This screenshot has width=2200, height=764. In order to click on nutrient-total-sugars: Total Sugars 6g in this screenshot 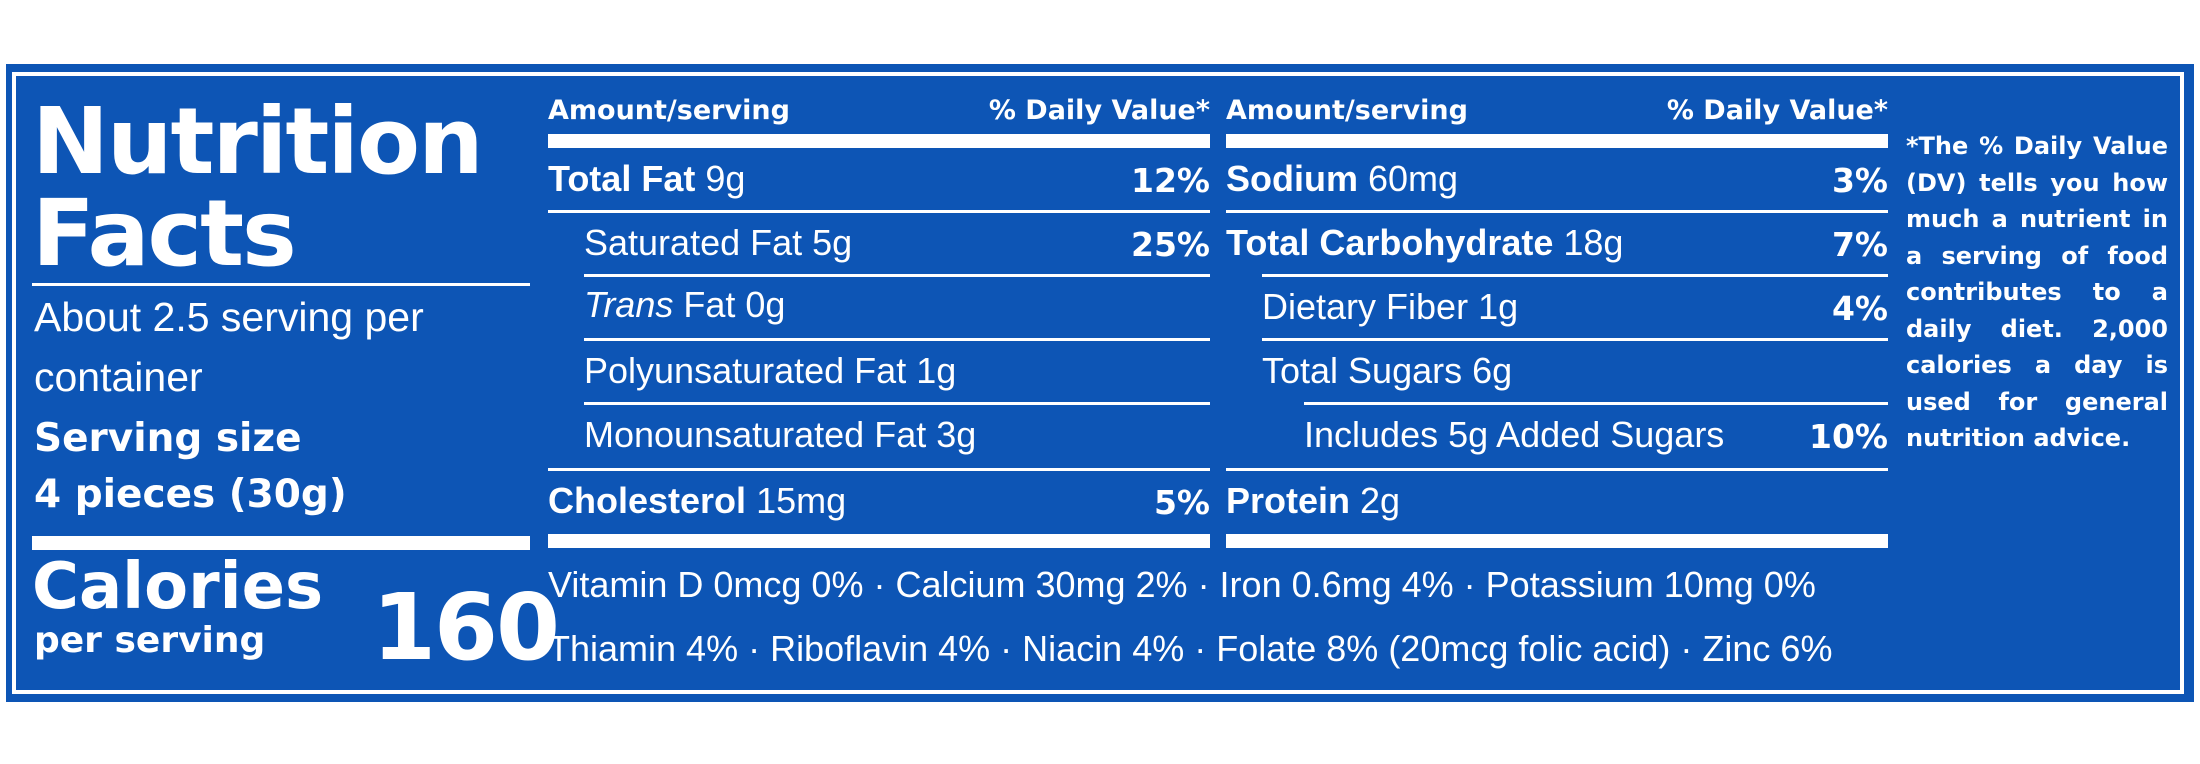, I will do `click(1387, 370)`.